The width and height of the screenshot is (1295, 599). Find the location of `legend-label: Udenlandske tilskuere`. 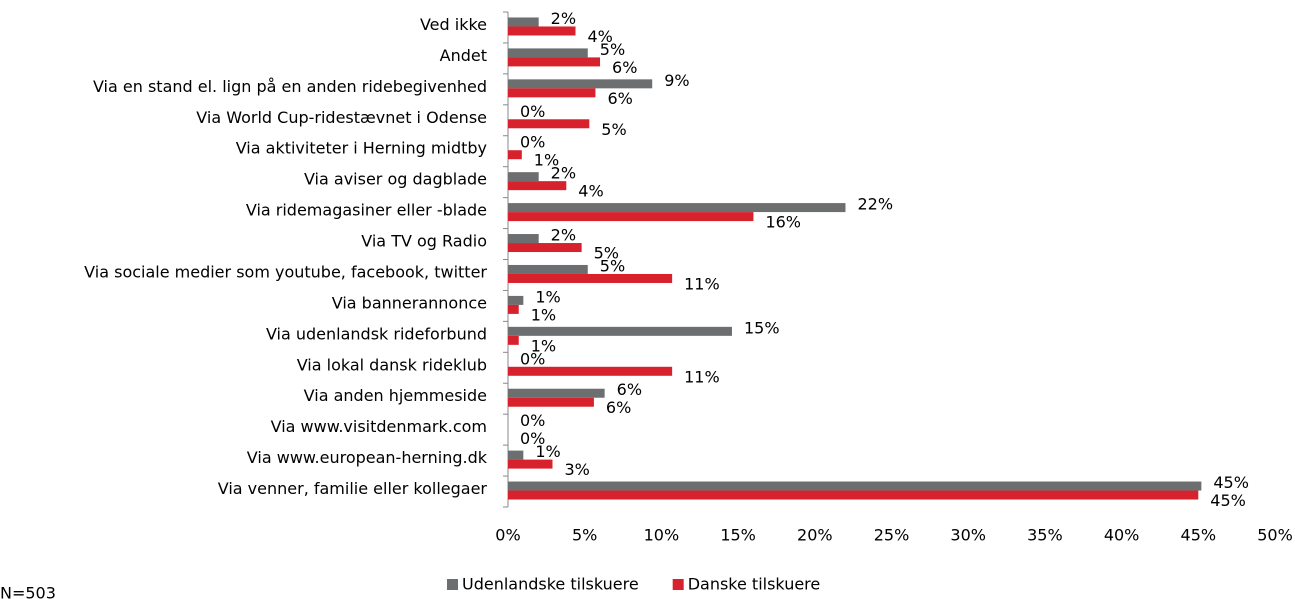

legend-label: Udenlandske tilskuere is located at coordinates (550, 584).